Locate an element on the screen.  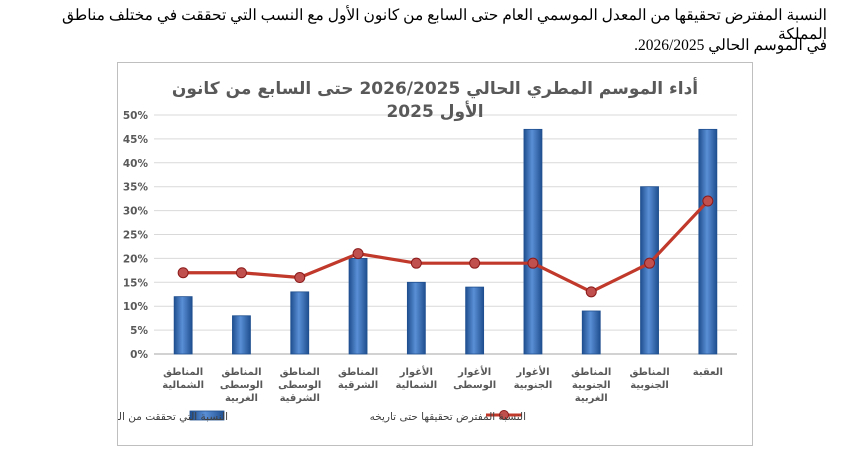
x-tick-label: المناطق الجنوبية الغربية is located at coordinates (591, 385).